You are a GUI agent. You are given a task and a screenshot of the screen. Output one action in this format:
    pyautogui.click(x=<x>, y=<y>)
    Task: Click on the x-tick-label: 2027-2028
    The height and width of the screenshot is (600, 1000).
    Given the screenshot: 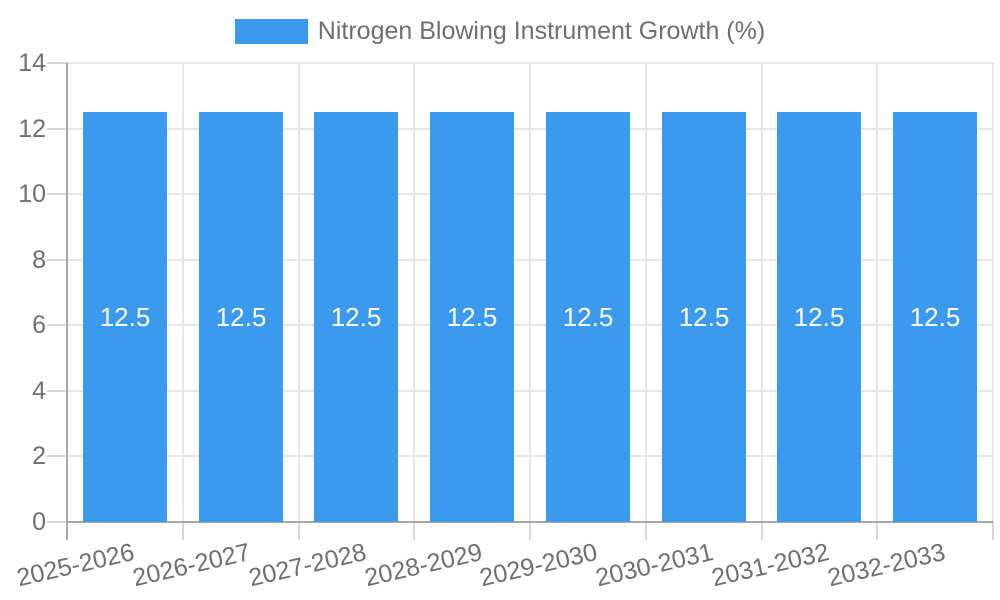 What is the action you would take?
    pyautogui.click(x=307, y=565)
    